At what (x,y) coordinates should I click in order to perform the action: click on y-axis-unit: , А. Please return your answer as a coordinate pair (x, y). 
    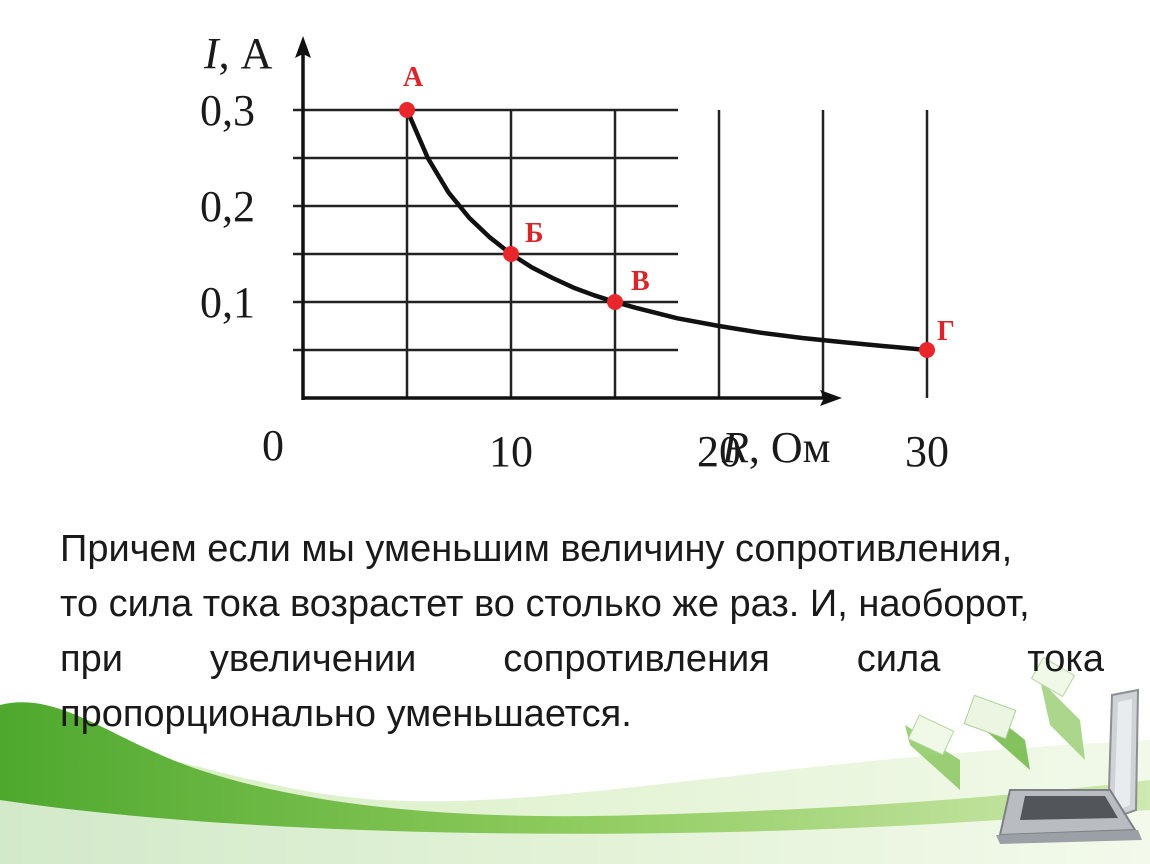
    Looking at the image, I should click on (246, 53).